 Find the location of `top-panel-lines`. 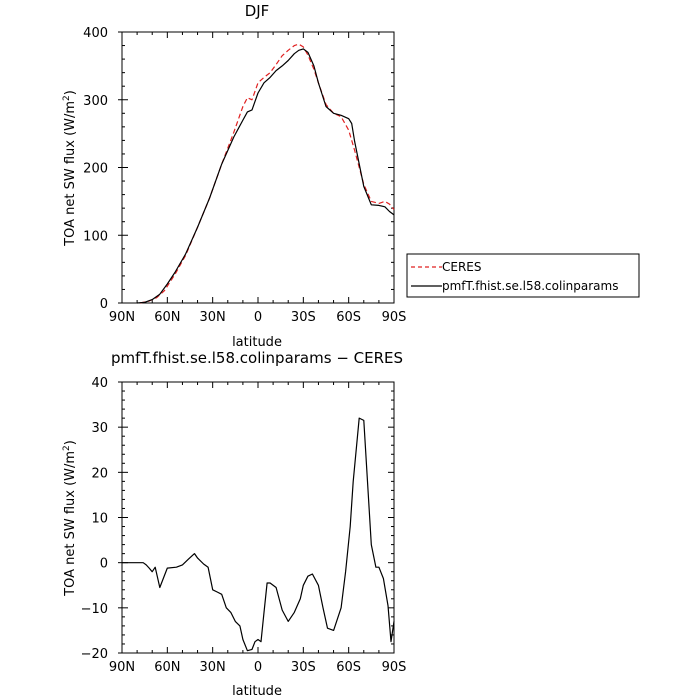

top-panel-lines is located at coordinates (266, 173).